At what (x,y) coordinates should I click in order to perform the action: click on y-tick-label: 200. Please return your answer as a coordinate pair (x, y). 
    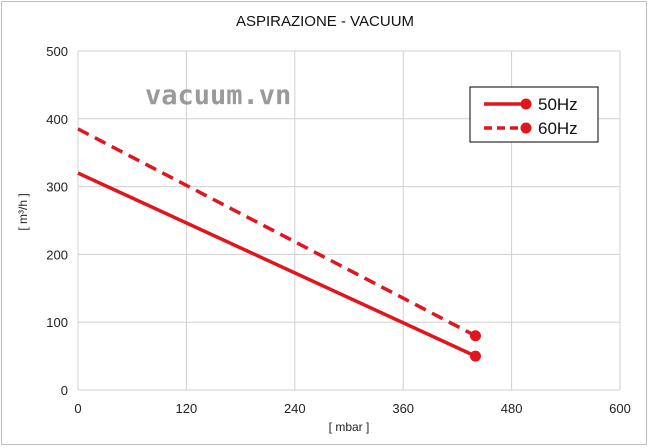
    Looking at the image, I should click on (57, 254).